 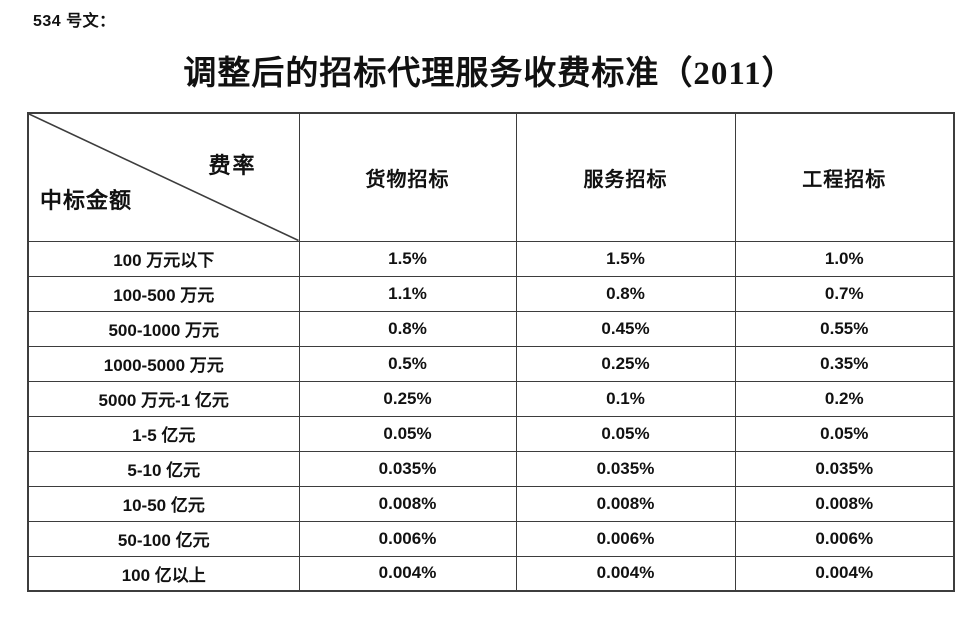 What do you see at coordinates (163, 503) in the screenshot?
I see `row-label: 10-50 亿元` at bounding box center [163, 503].